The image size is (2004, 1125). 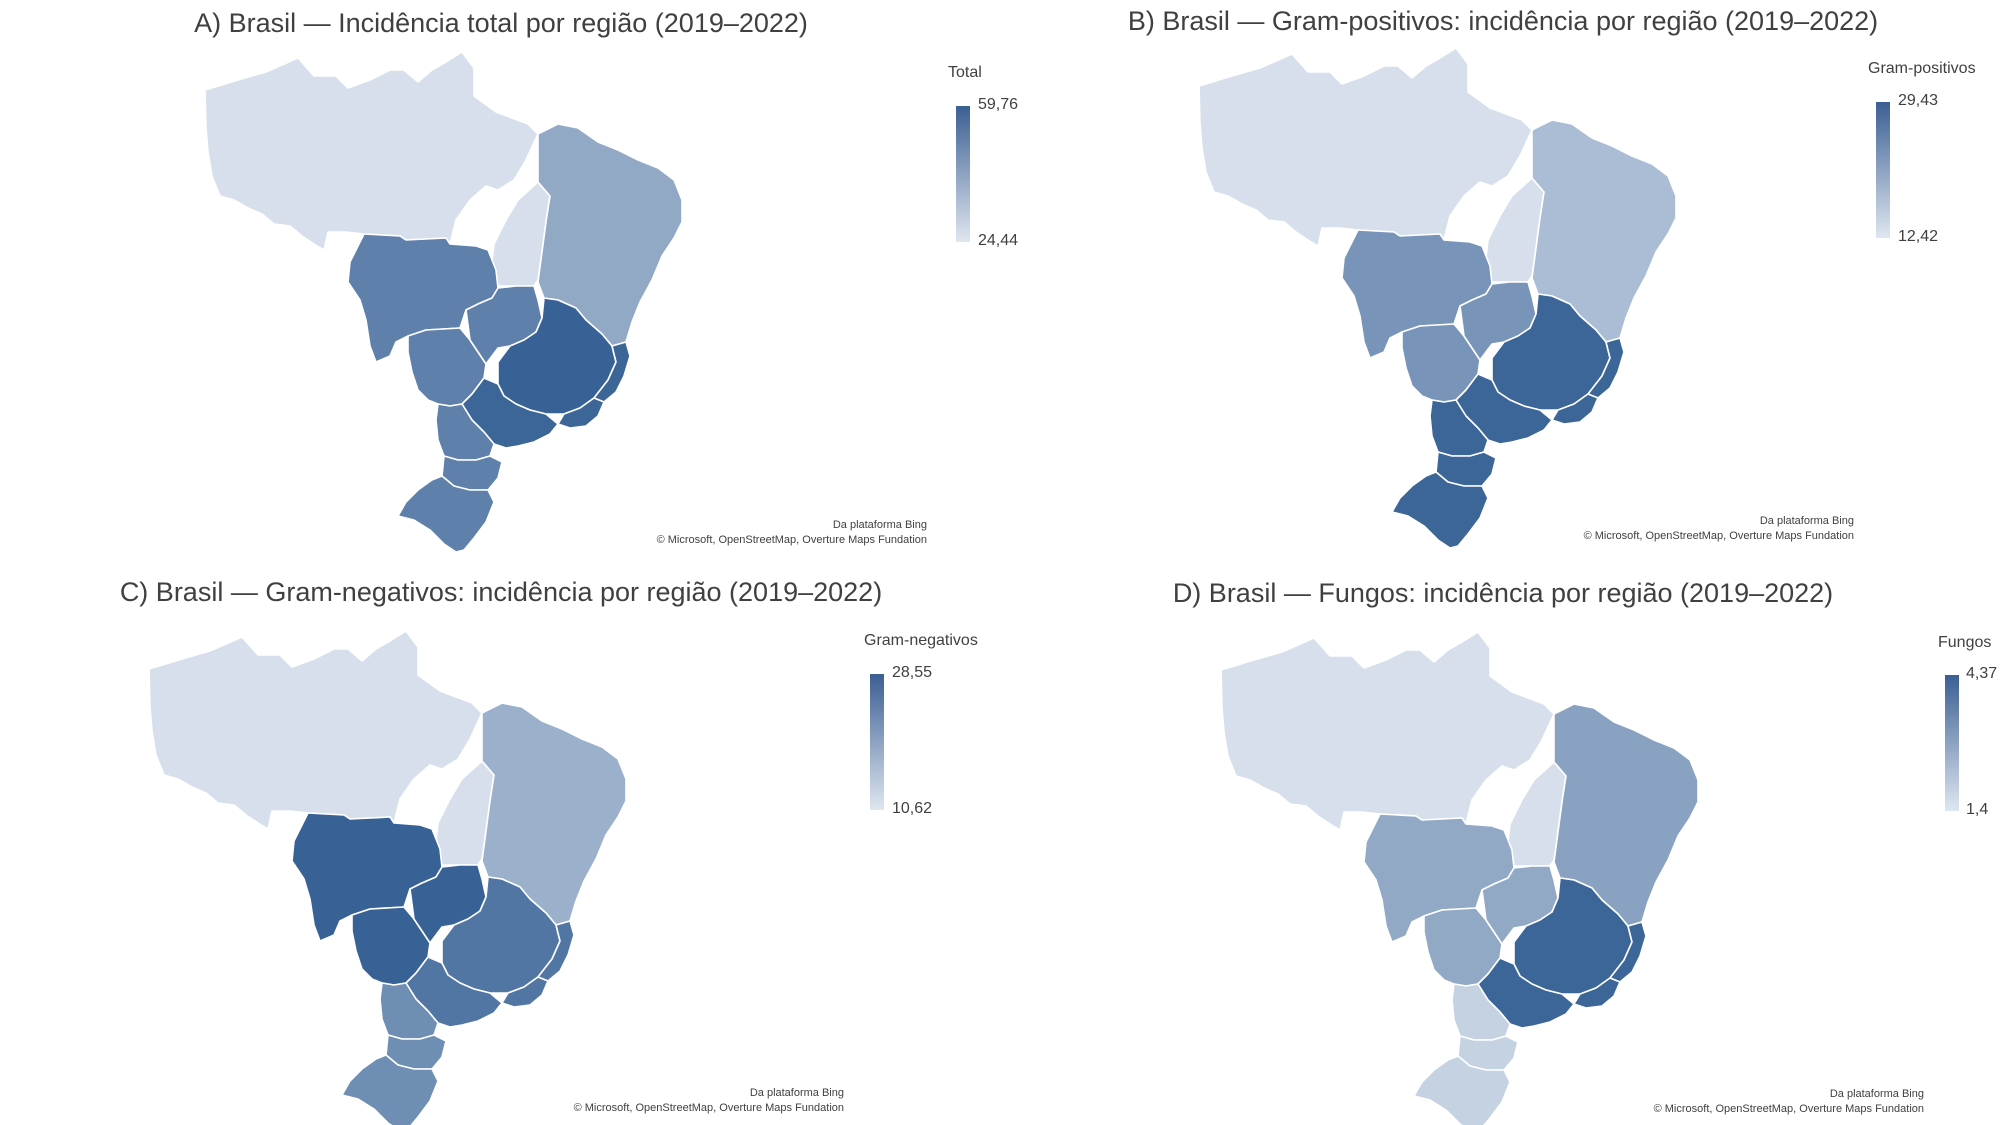 What do you see at coordinates (1965, 642) in the screenshot?
I see `legend-title: Fungos` at bounding box center [1965, 642].